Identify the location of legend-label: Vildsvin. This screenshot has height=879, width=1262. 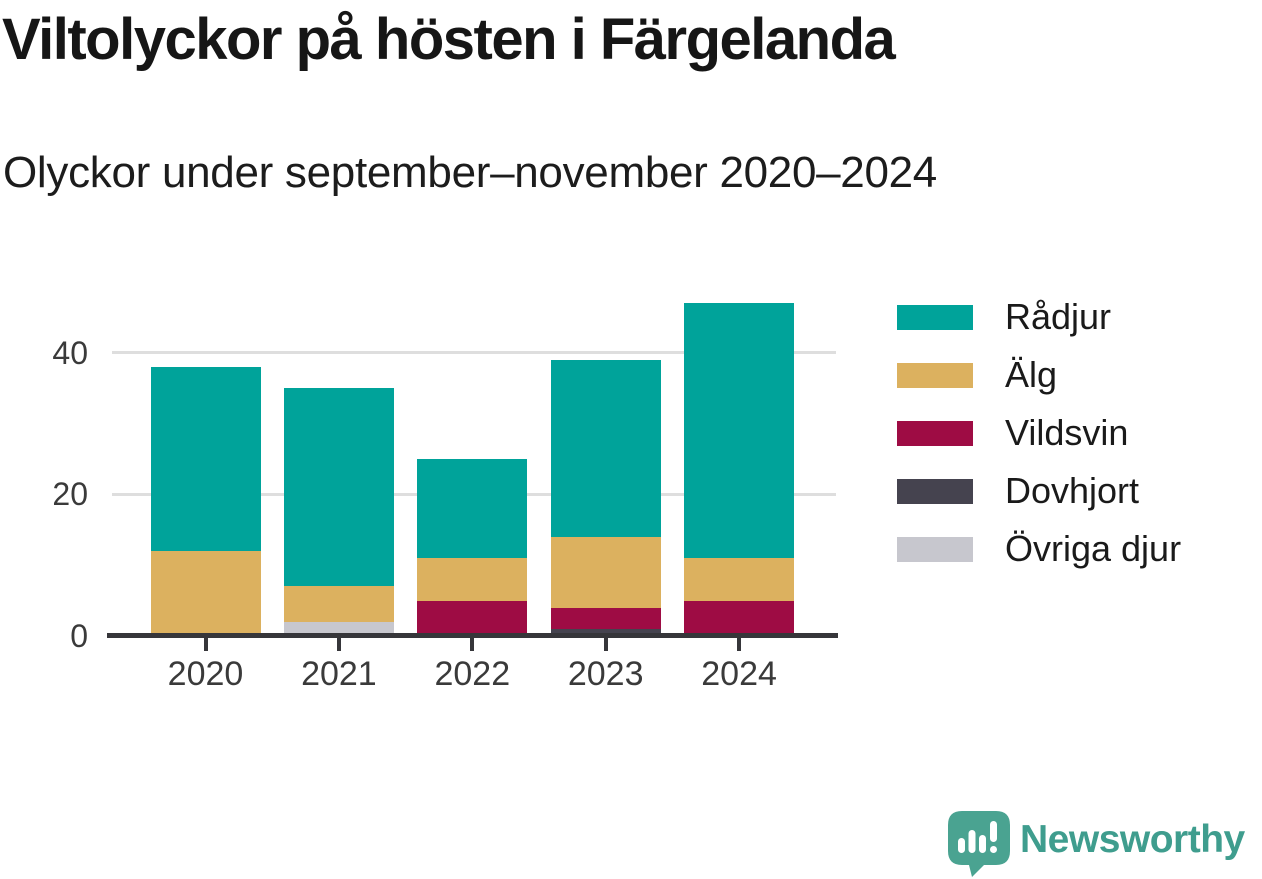
(1067, 432).